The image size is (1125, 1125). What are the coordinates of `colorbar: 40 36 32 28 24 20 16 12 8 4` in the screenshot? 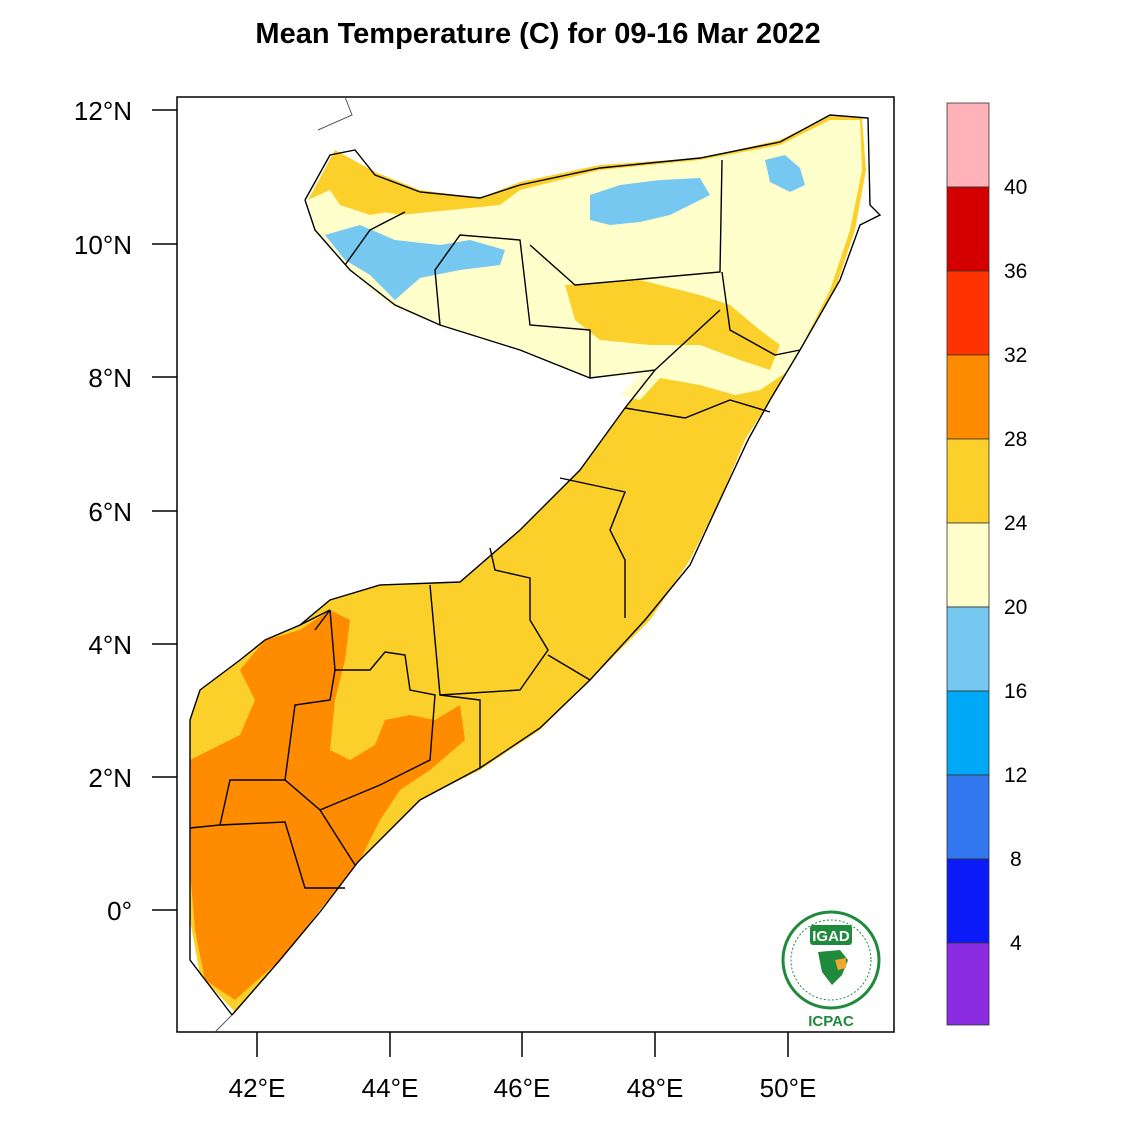 It's located at (987, 564).